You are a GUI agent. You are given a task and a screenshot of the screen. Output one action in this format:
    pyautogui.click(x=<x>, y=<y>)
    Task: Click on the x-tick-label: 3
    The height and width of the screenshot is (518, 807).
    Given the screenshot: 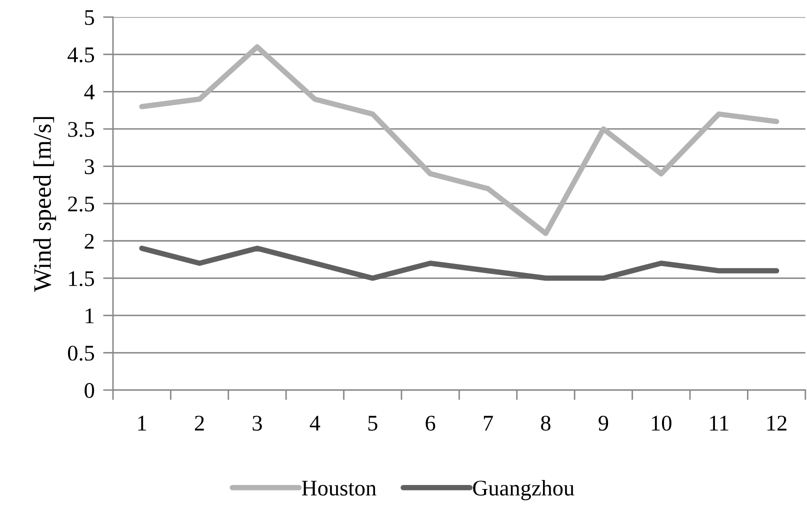 What is the action you would take?
    pyautogui.click(x=257, y=423)
    